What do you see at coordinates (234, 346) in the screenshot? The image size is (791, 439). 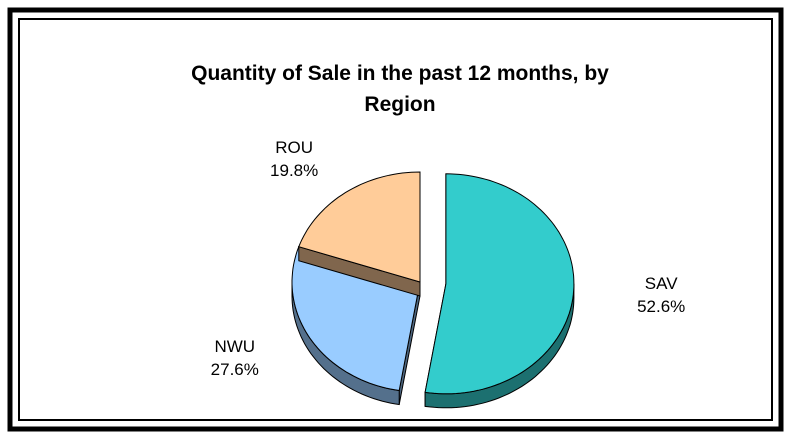 I see `slice-label: NWU` at bounding box center [234, 346].